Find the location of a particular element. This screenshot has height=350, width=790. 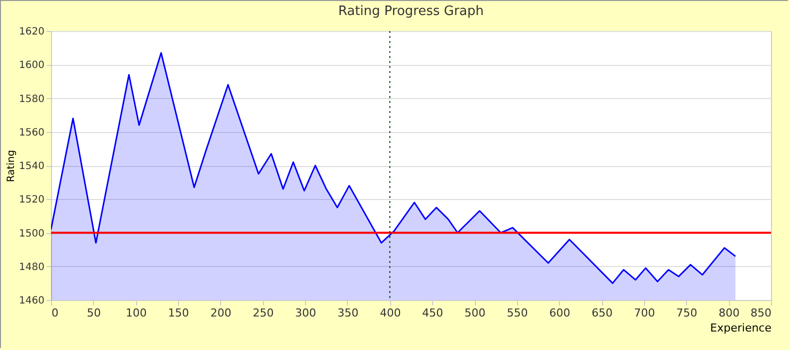

x-tick-label: 450 is located at coordinates (433, 313).